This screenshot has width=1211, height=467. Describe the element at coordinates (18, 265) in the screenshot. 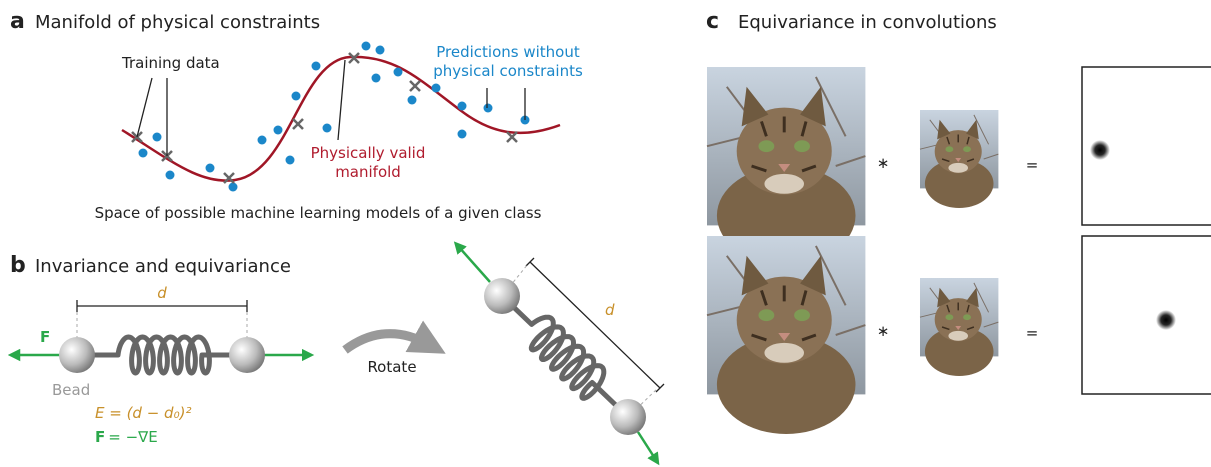

I see `panel-letter: b` at that location.